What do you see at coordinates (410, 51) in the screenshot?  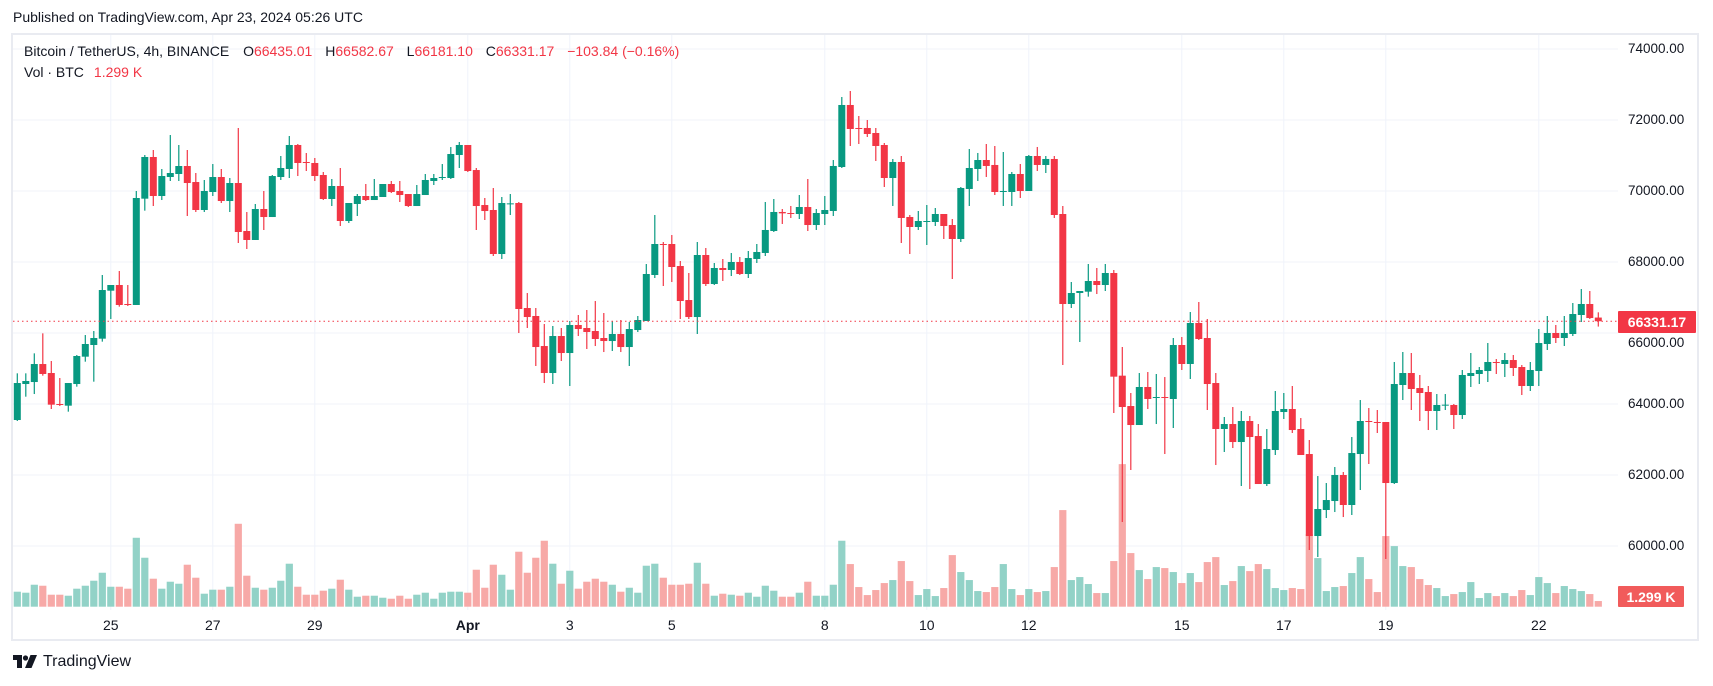 I see `legend-low-label: L` at bounding box center [410, 51].